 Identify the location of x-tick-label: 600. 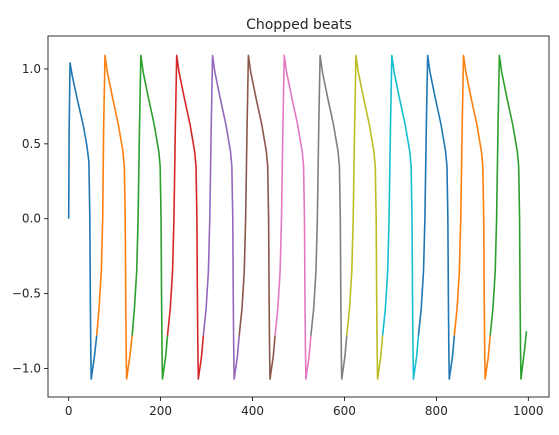
(344, 411).